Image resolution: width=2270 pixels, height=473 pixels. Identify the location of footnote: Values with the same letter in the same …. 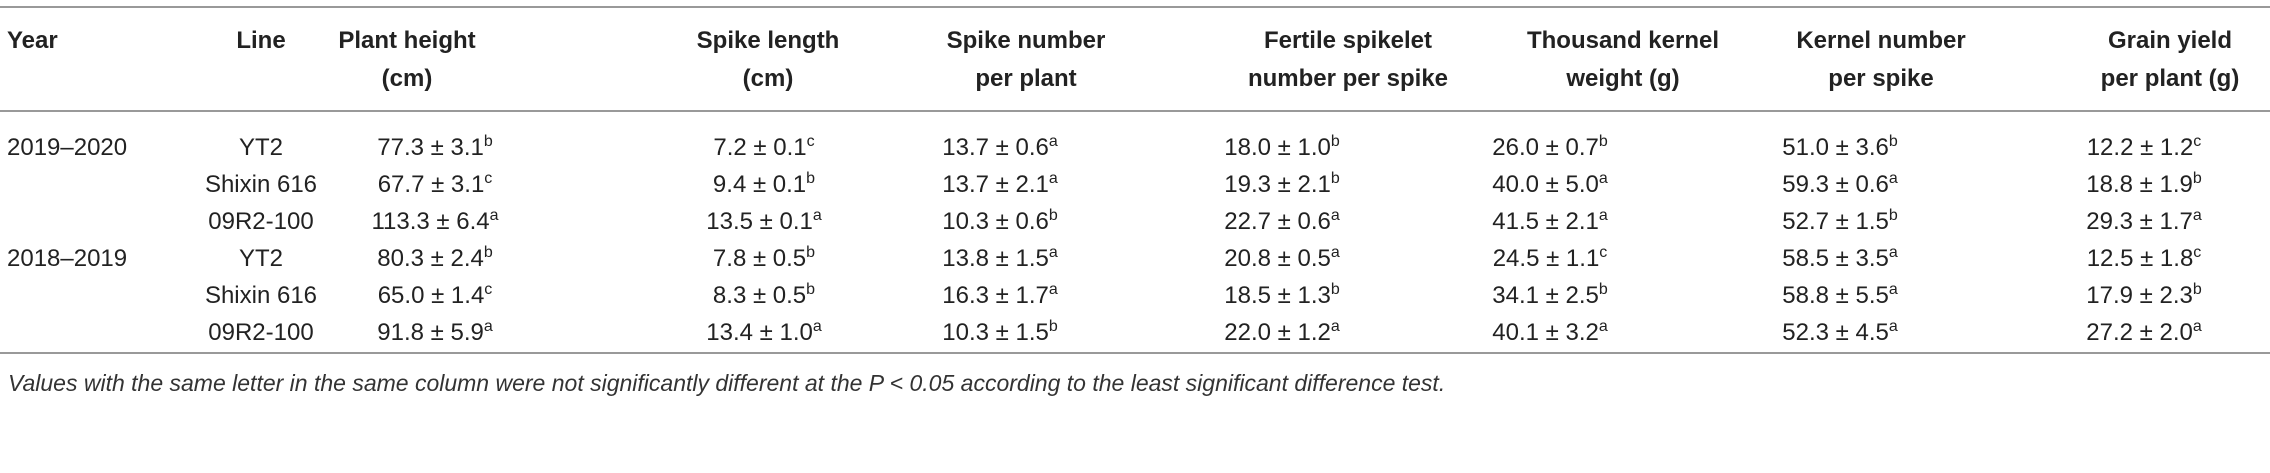
(727, 383).